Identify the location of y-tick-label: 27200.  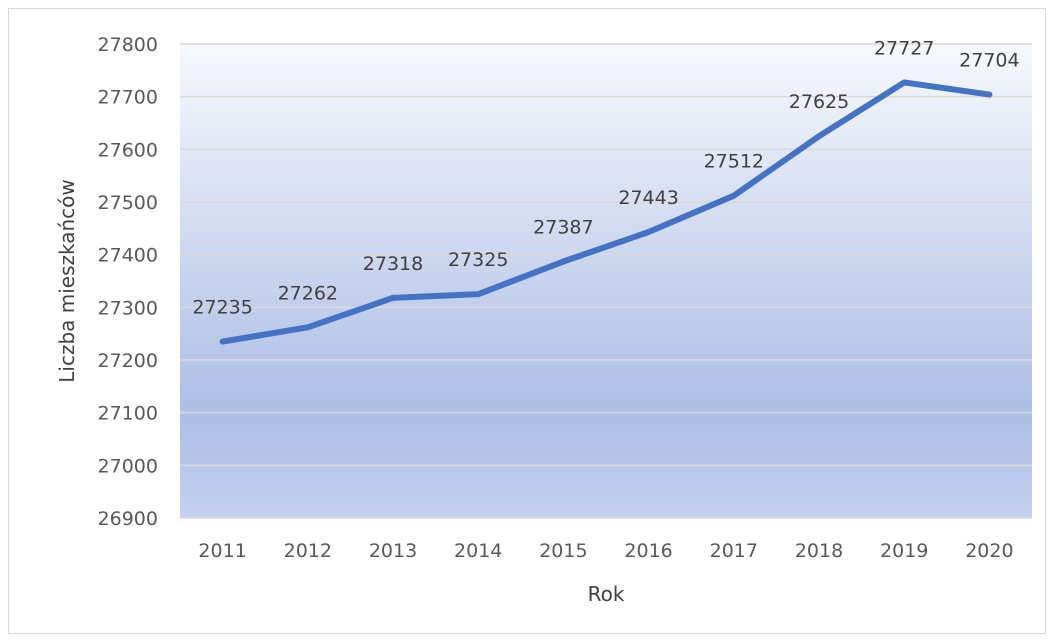
(128, 361).